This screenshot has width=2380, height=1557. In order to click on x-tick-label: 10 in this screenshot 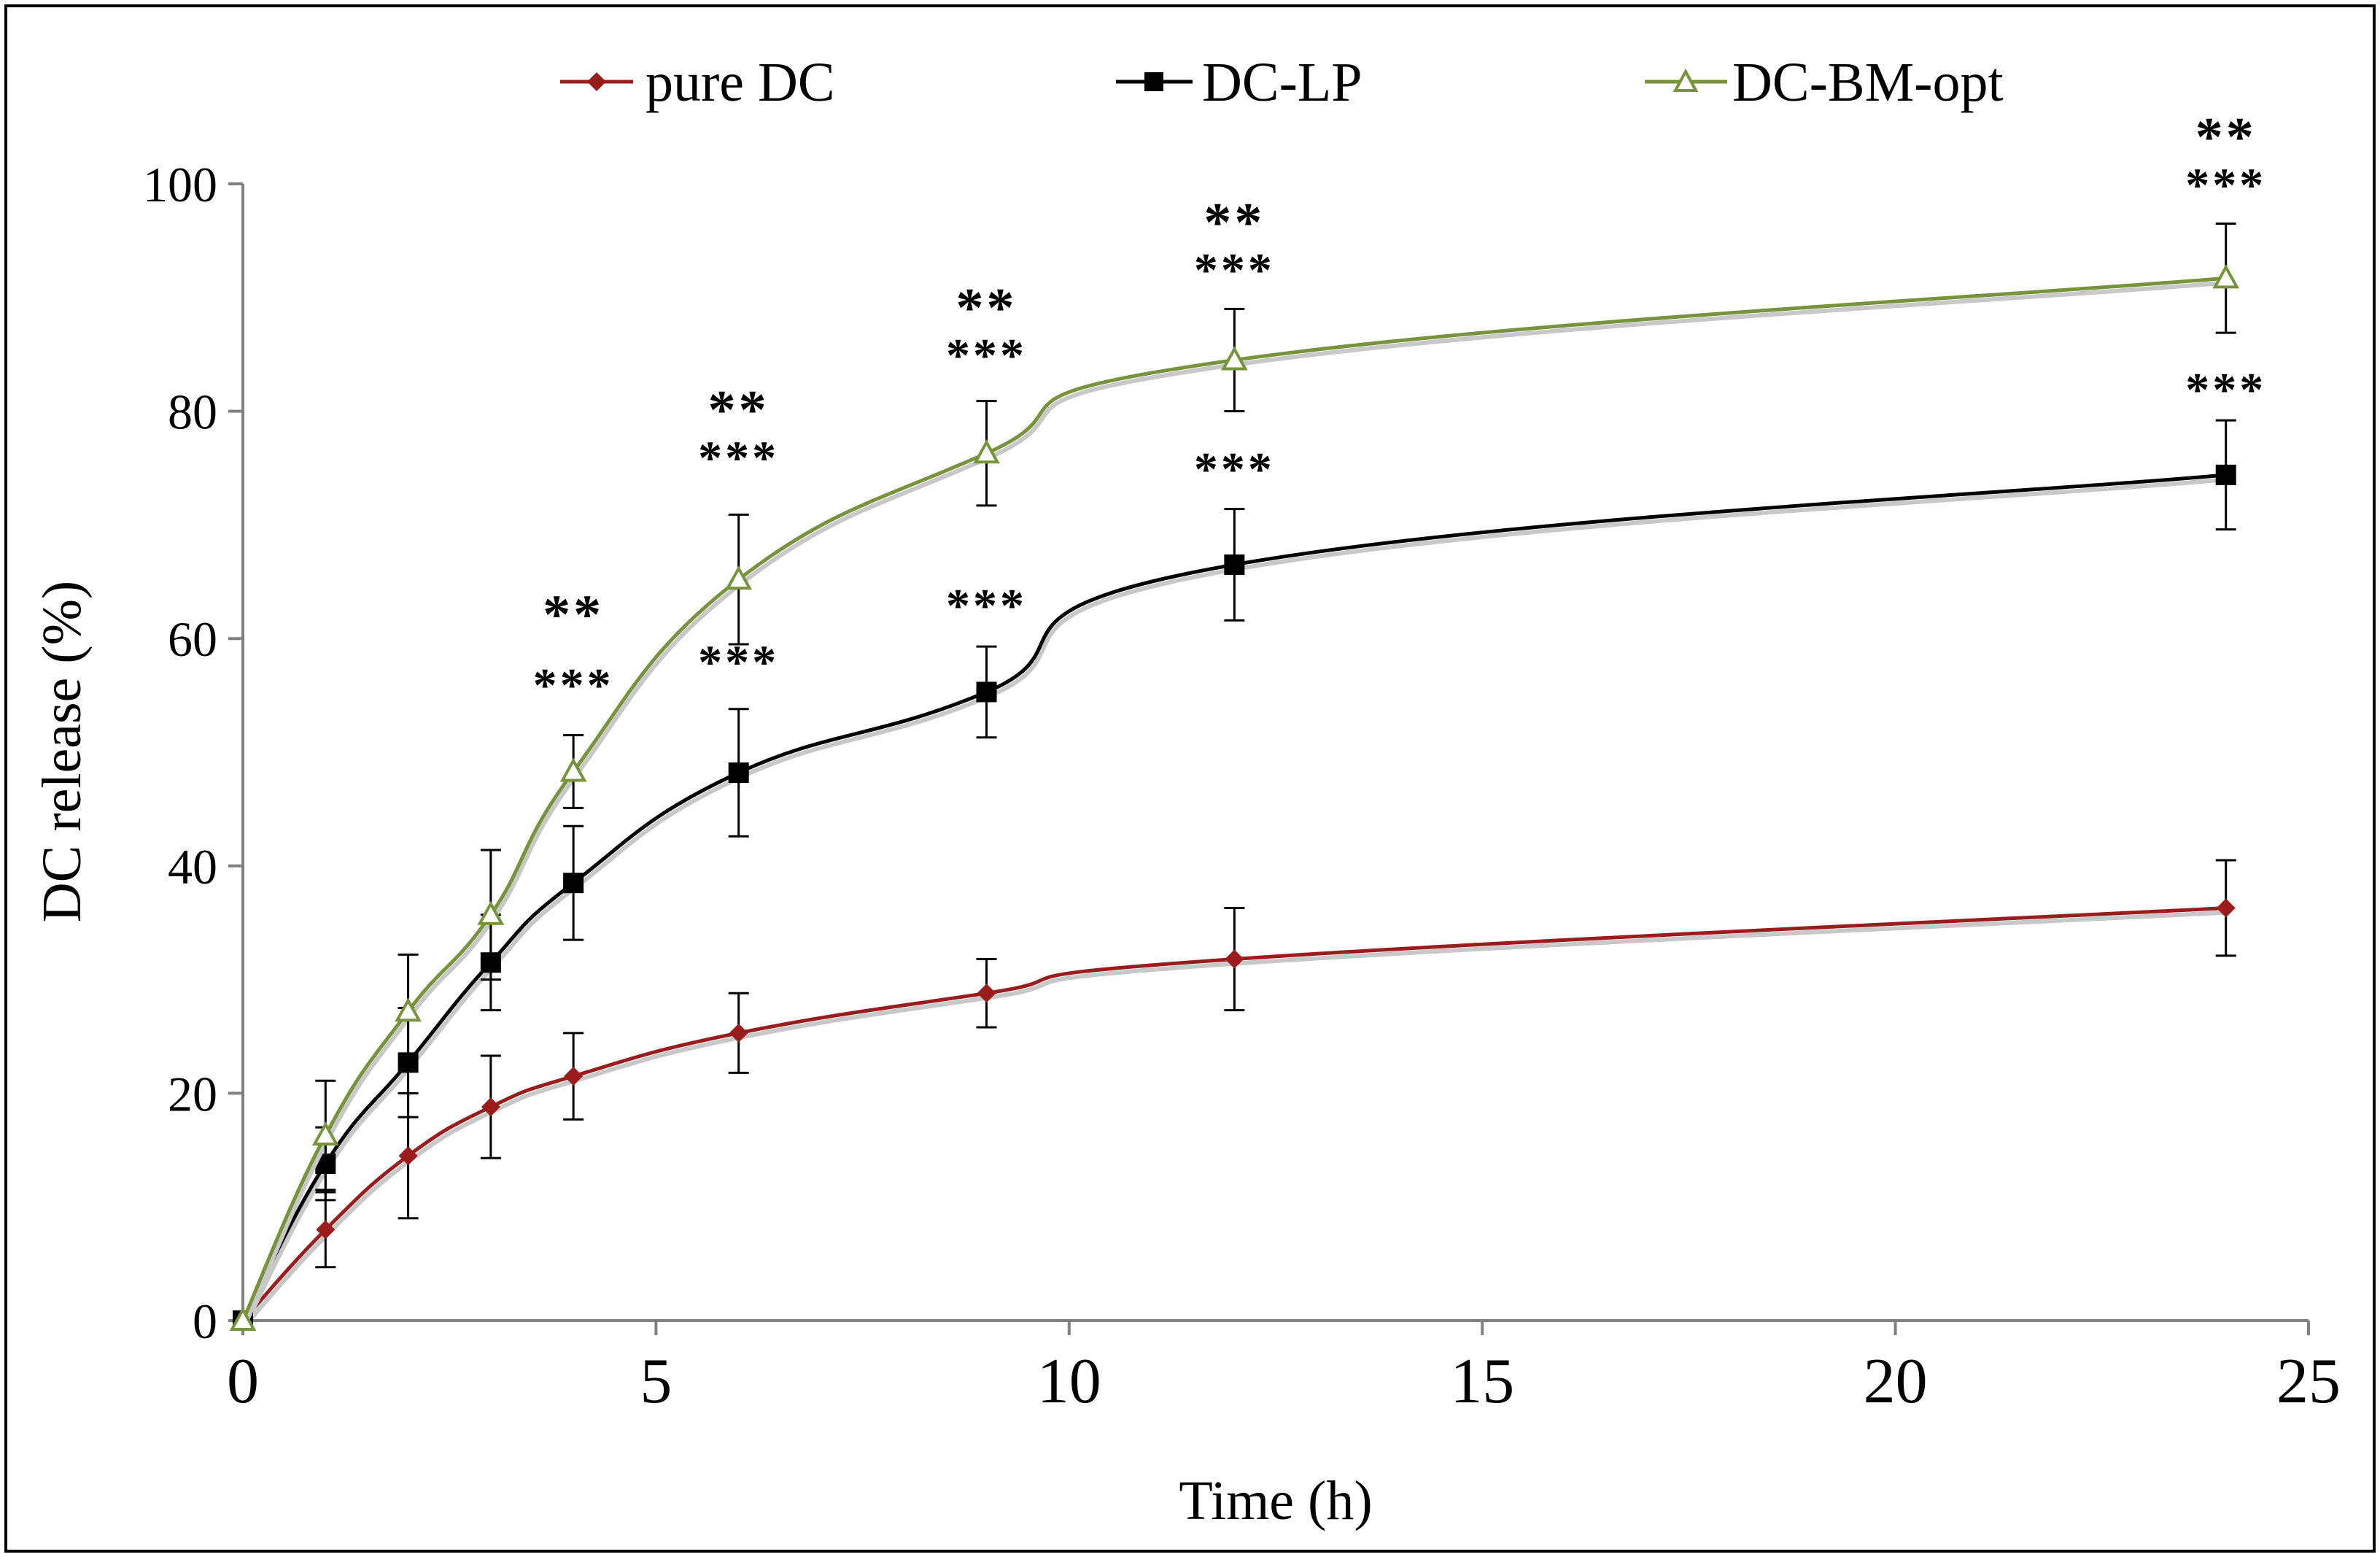, I will do `click(1069, 1381)`.